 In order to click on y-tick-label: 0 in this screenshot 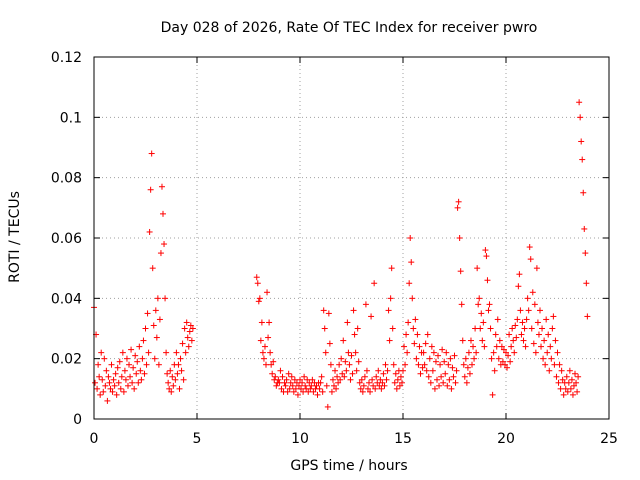, I will do `click(77, 420)`.